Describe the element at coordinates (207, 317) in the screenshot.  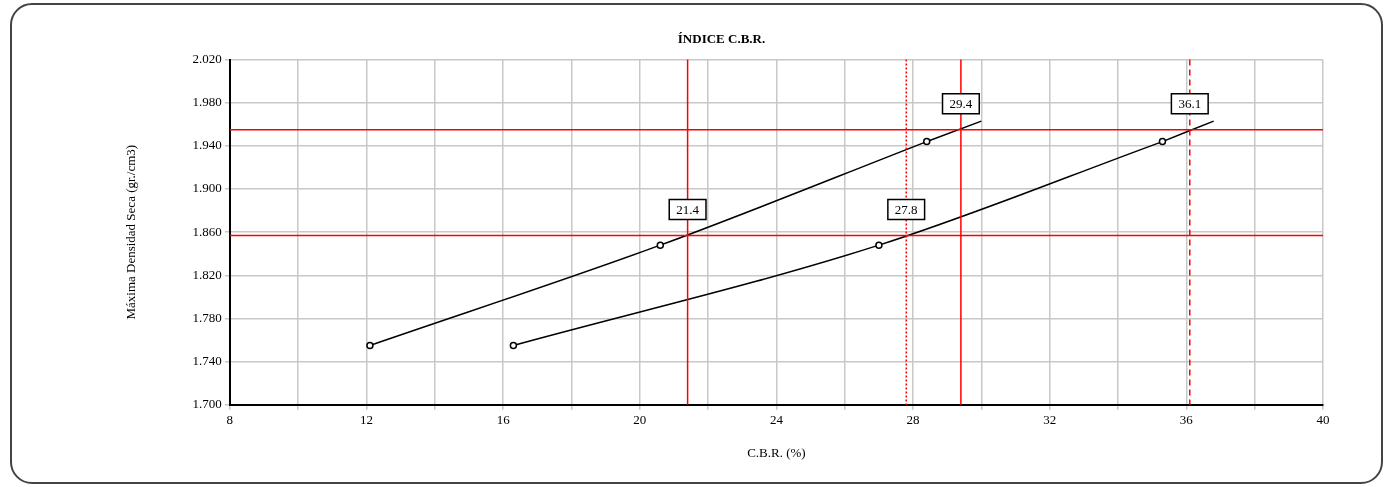
I see `y-tick-label: 1.780` at that location.